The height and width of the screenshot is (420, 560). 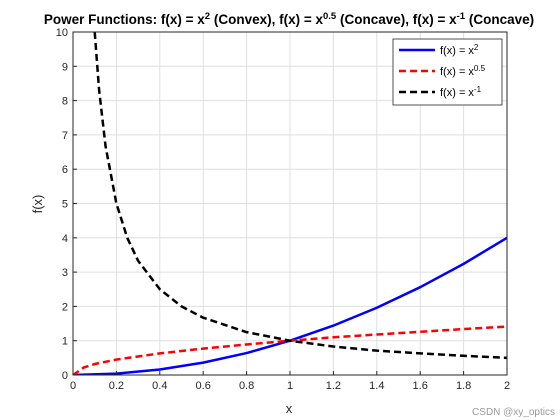 What do you see at coordinates (65, 170) in the screenshot?
I see `y-tick-label: 6` at bounding box center [65, 170].